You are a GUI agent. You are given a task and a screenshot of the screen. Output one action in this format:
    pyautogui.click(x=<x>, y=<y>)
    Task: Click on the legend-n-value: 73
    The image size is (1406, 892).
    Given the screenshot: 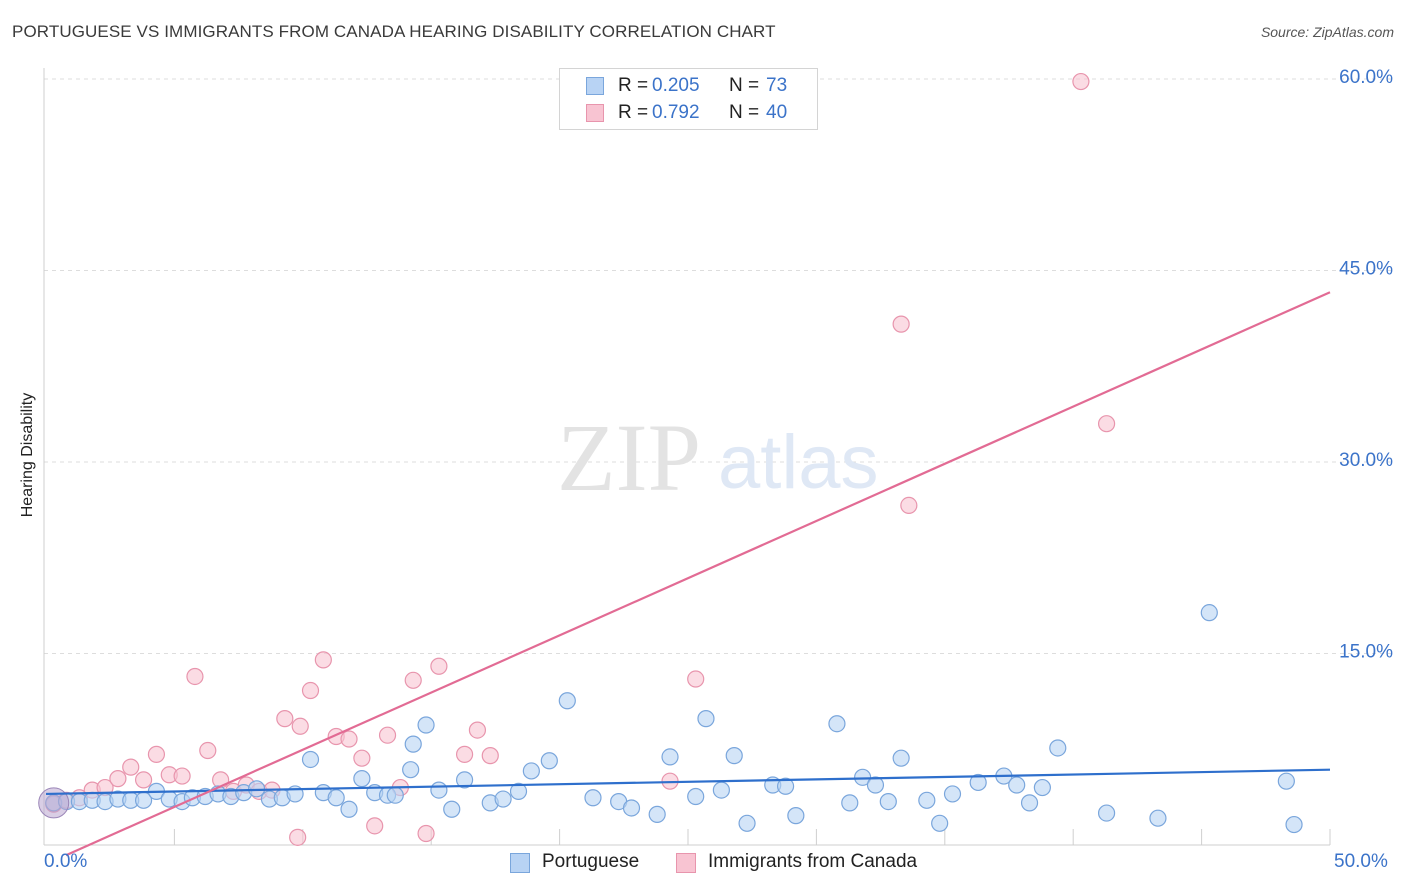 What is the action you would take?
    pyautogui.click(x=777, y=85)
    